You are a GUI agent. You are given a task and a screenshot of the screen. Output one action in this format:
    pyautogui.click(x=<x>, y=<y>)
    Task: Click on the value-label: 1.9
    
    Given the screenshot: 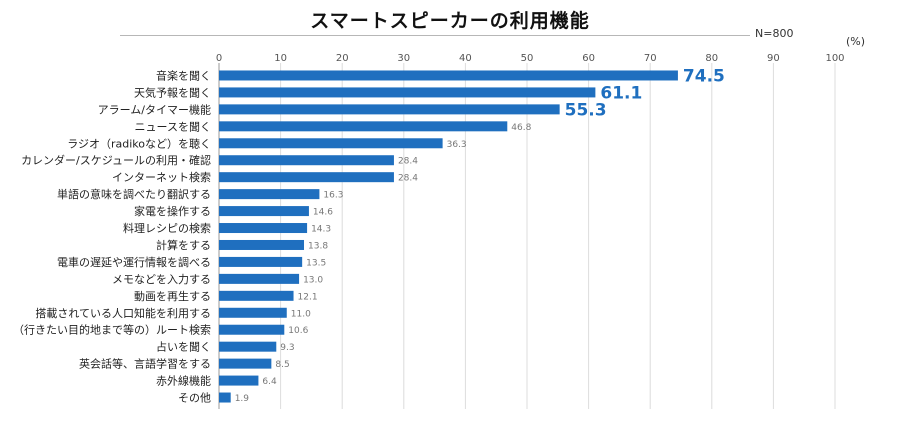 What is the action you would take?
    pyautogui.click(x=242, y=399)
    